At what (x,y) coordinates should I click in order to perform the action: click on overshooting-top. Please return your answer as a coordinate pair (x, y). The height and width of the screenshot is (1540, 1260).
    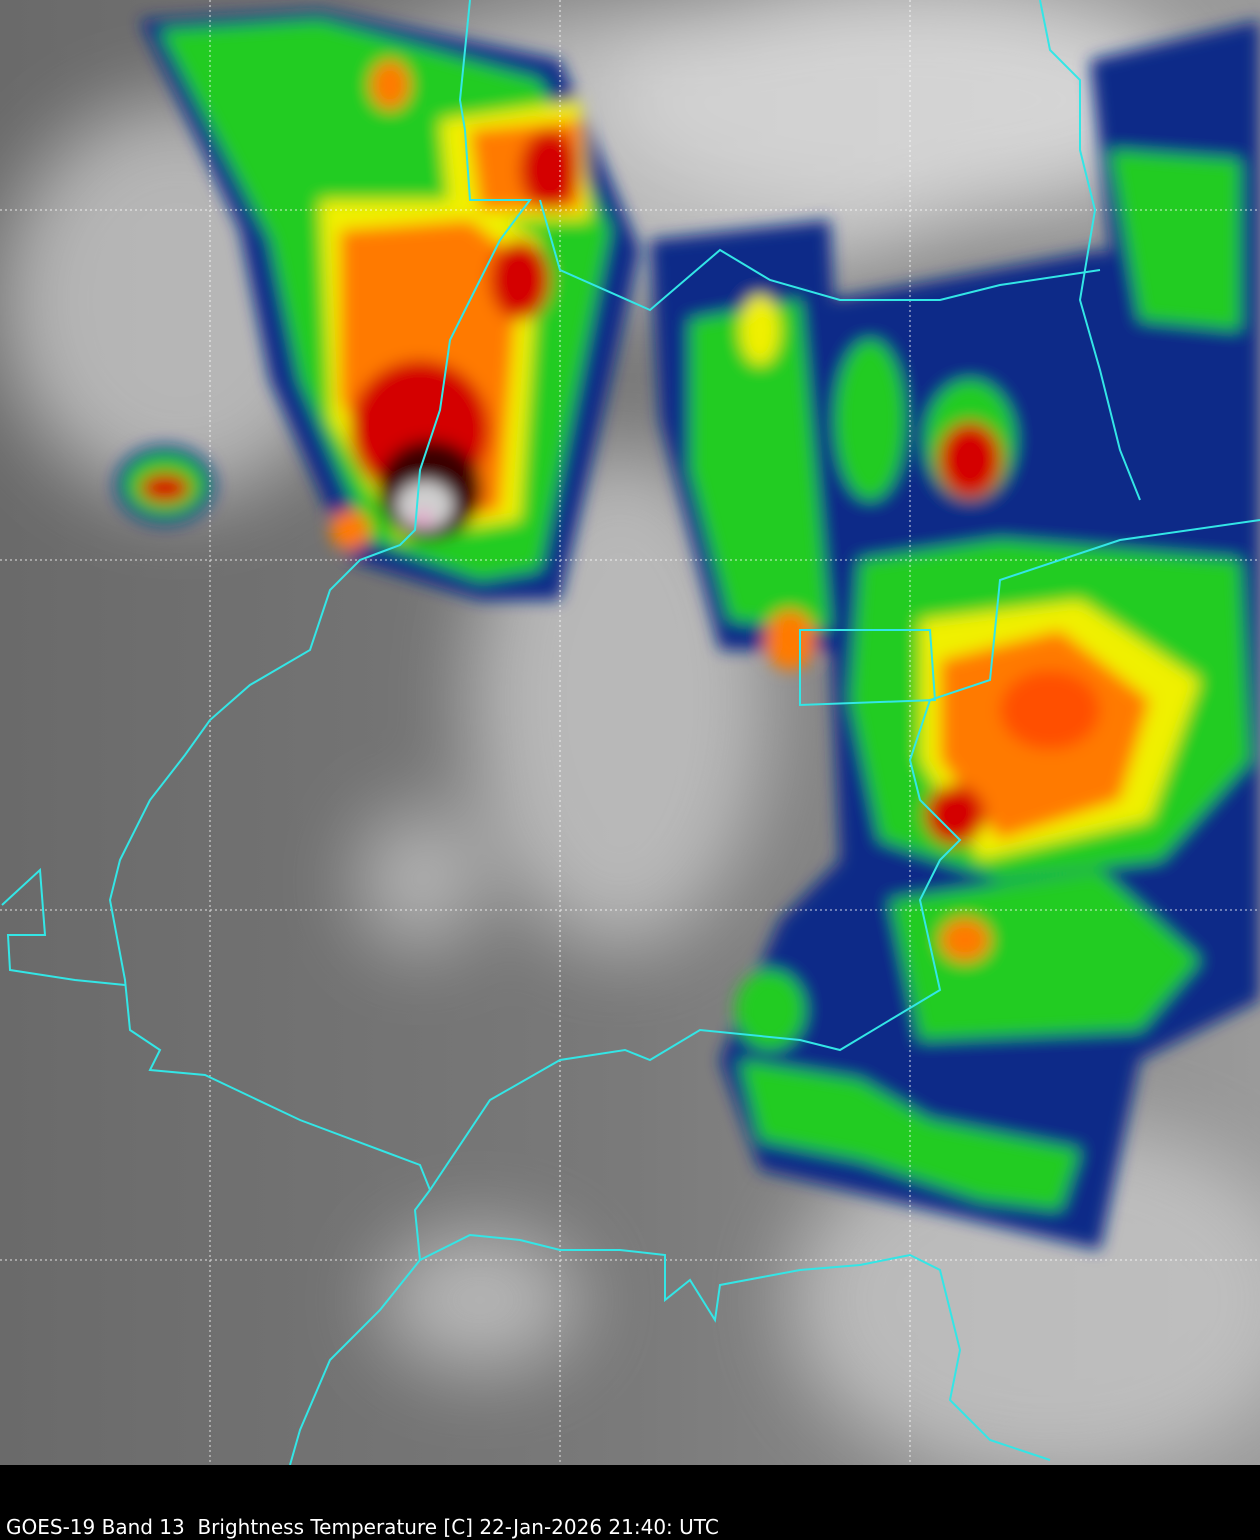
    Looking at the image, I should click on (430, 490).